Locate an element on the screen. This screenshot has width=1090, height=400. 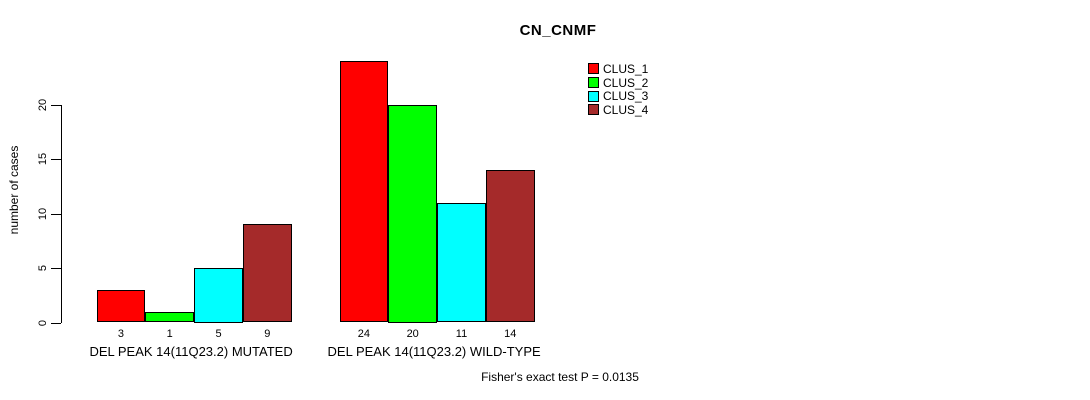
bar-value-label: 11 is located at coordinates (461, 334).